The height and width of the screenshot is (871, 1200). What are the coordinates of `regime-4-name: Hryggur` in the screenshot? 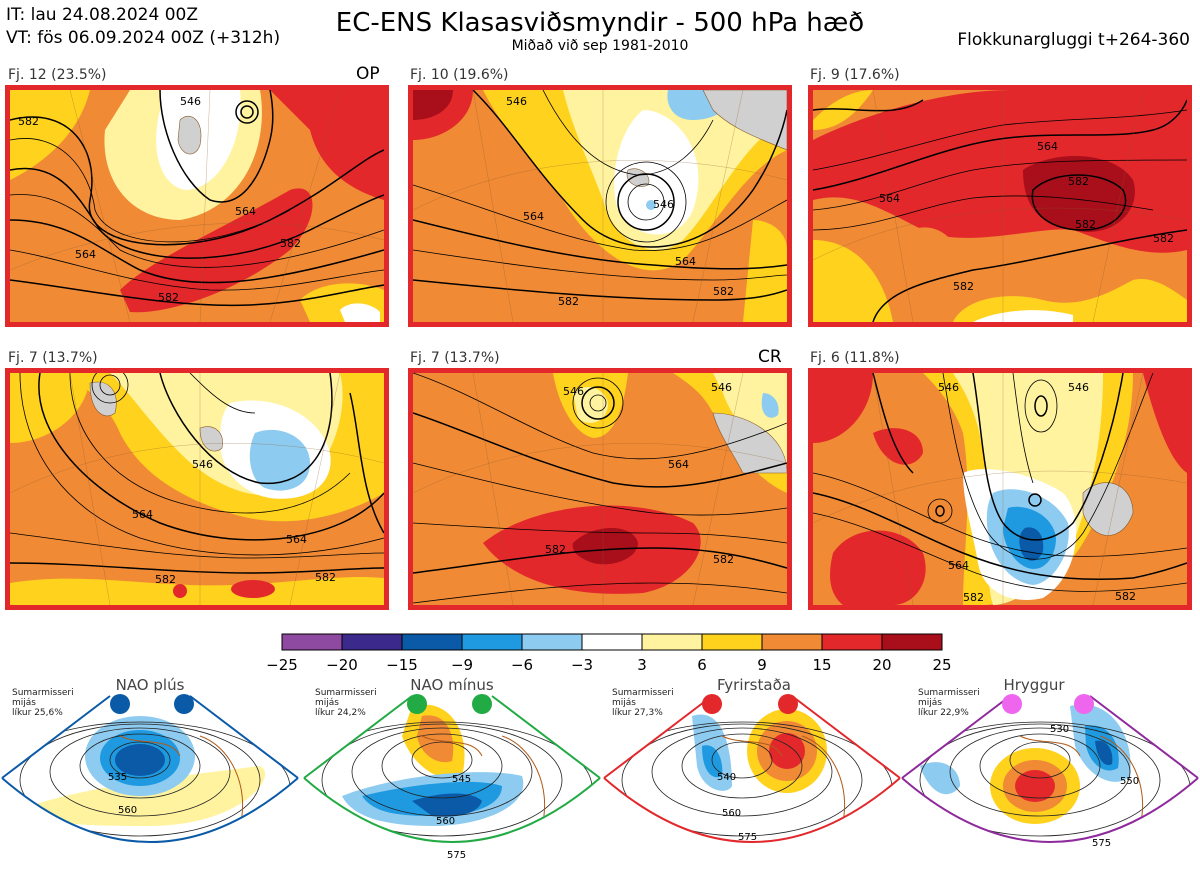 It's located at (1034, 685).